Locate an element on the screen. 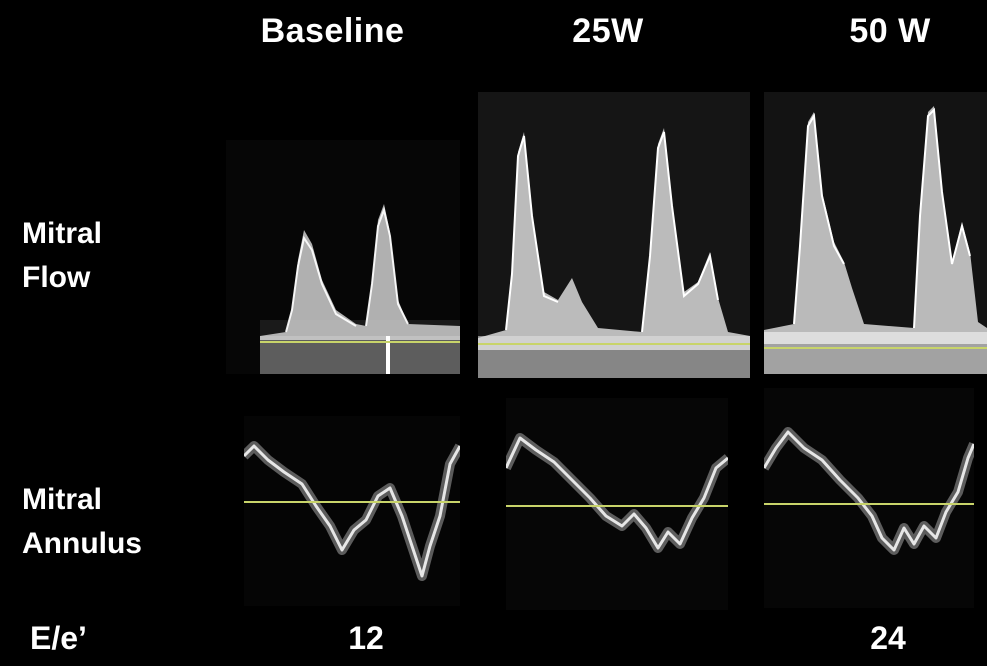 The image size is (987, 666). row-label-line: Flow is located at coordinates (56, 277).